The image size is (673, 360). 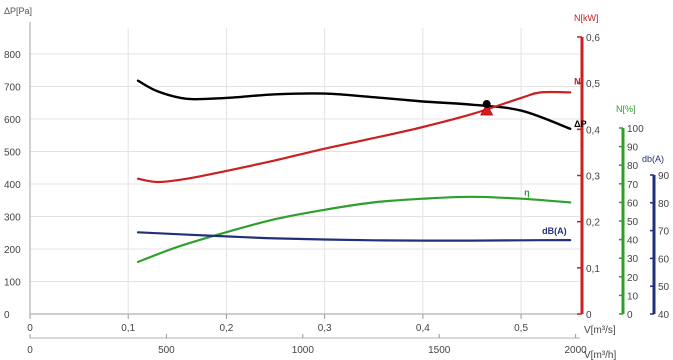 What do you see at coordinates (633, 148) in the screenshot?
I see `eff-tick-label: 90` at bounding box center [633, 148].